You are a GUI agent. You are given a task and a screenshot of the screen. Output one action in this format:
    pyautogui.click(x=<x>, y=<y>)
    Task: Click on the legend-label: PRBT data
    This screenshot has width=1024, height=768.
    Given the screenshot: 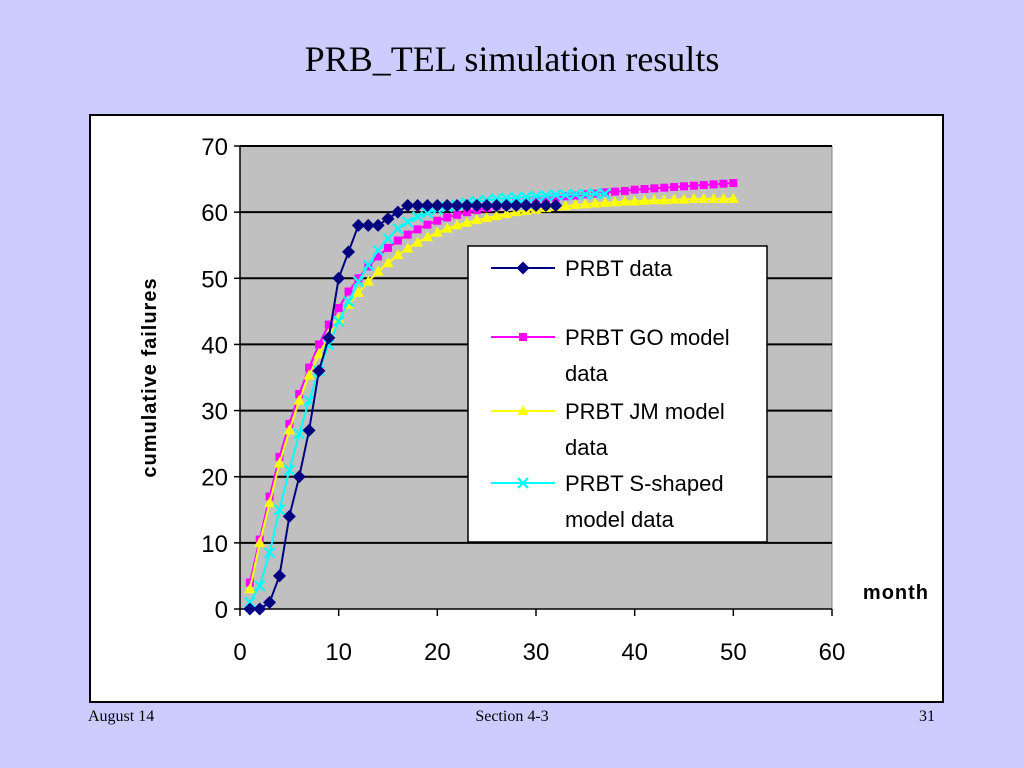 What is the action you would take?
    pyautogui.click(x=619, y=268)
    